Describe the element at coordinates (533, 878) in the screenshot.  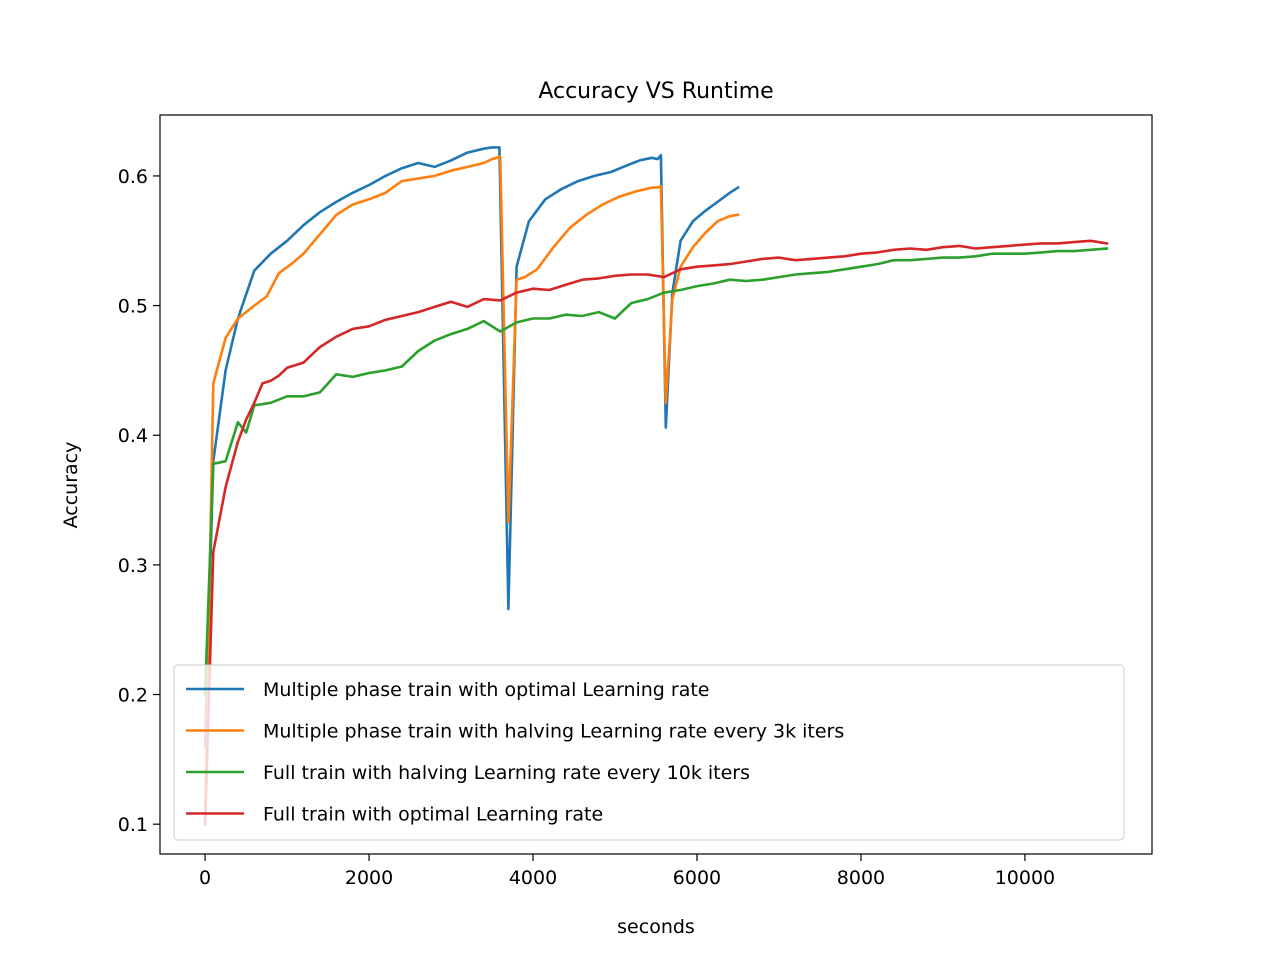
I see `x-tick-label: 4000` at that location.